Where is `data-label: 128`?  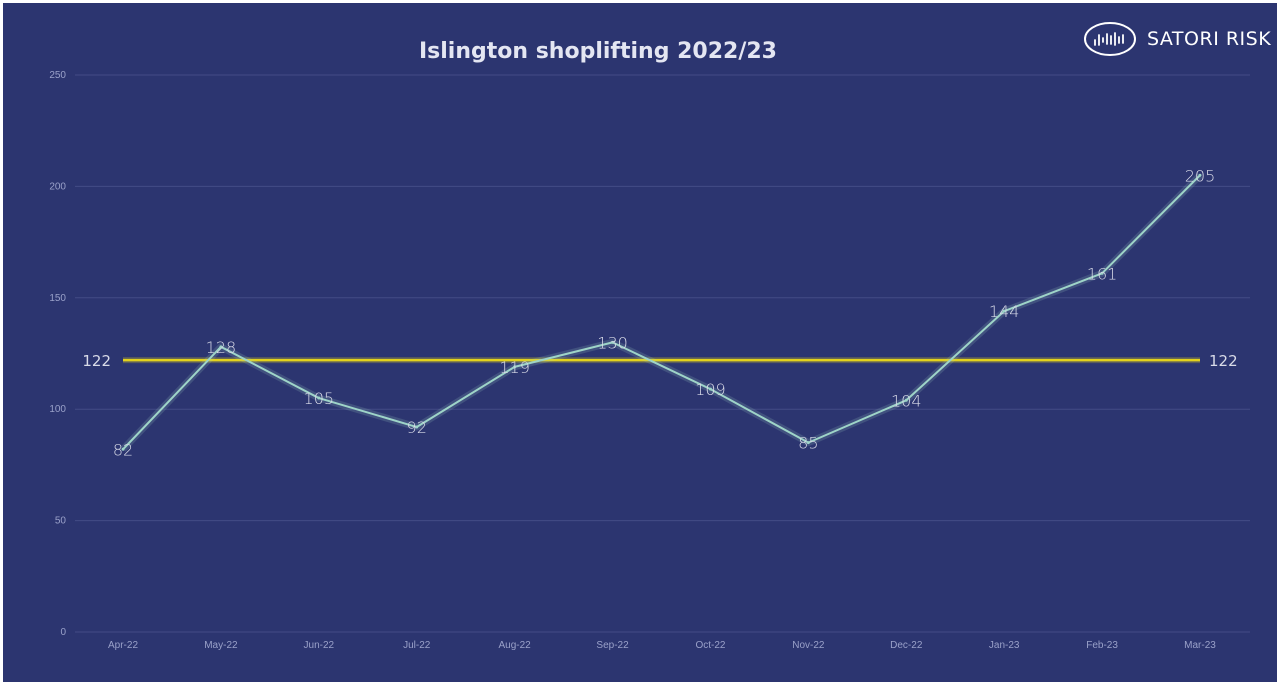 data-label: 128 is located at coordinates (221, 347).